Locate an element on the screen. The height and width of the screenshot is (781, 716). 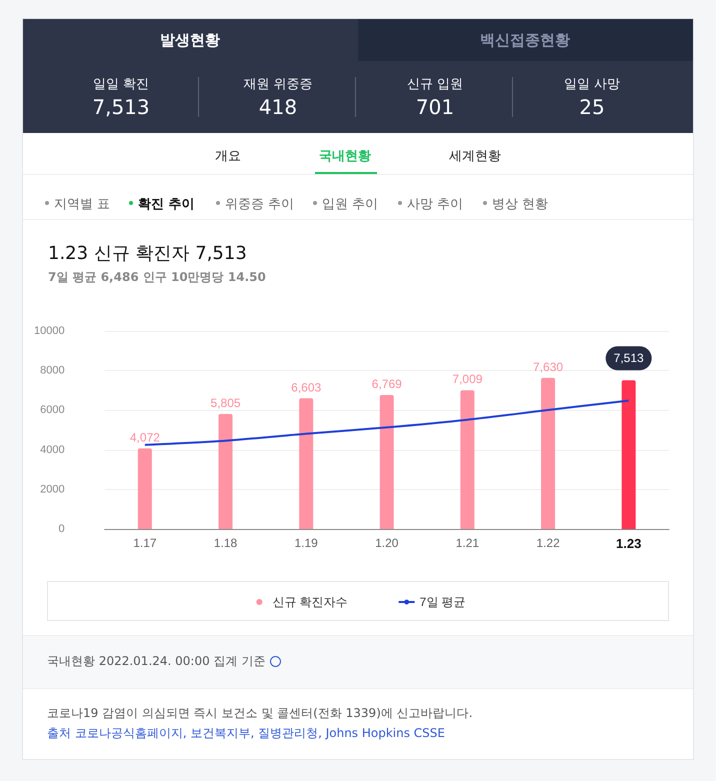
data-label: 6,769 is located at coordinates (387, 383).